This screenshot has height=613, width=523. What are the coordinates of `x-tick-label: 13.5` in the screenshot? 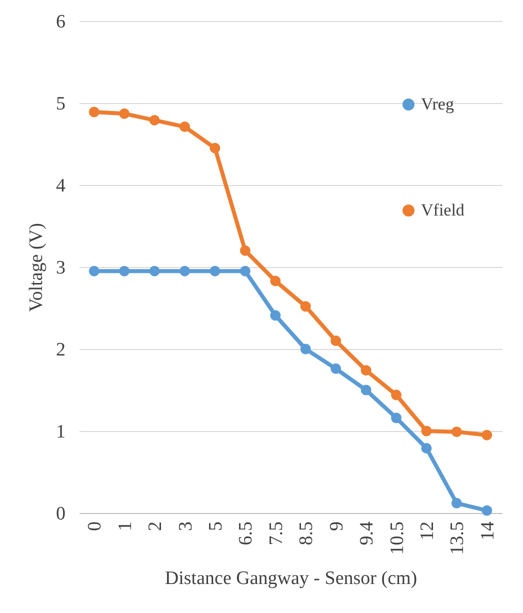 It's located at (457, 538).